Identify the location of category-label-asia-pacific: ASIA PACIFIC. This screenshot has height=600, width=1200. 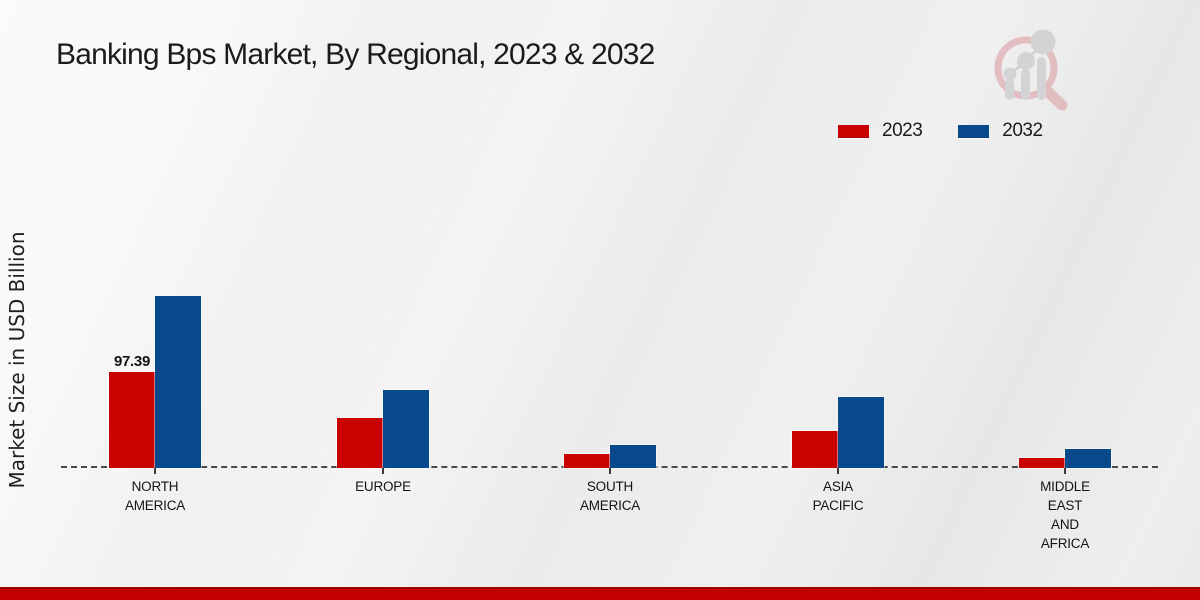
(838, 496).